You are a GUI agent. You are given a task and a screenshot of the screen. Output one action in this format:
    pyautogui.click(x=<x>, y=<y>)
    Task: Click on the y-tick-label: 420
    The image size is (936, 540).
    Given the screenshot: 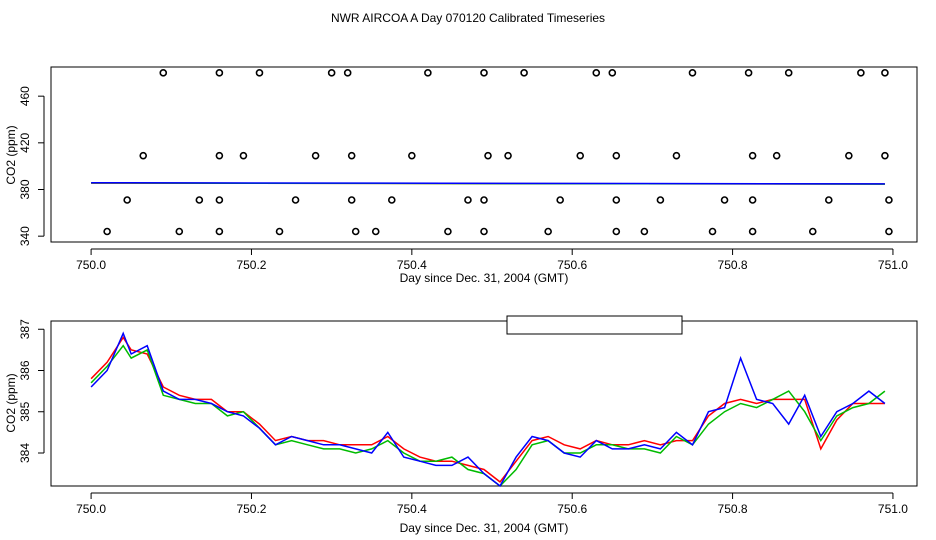 What is the action you would take?
    pyautogui.click(x=25, y=143)
    